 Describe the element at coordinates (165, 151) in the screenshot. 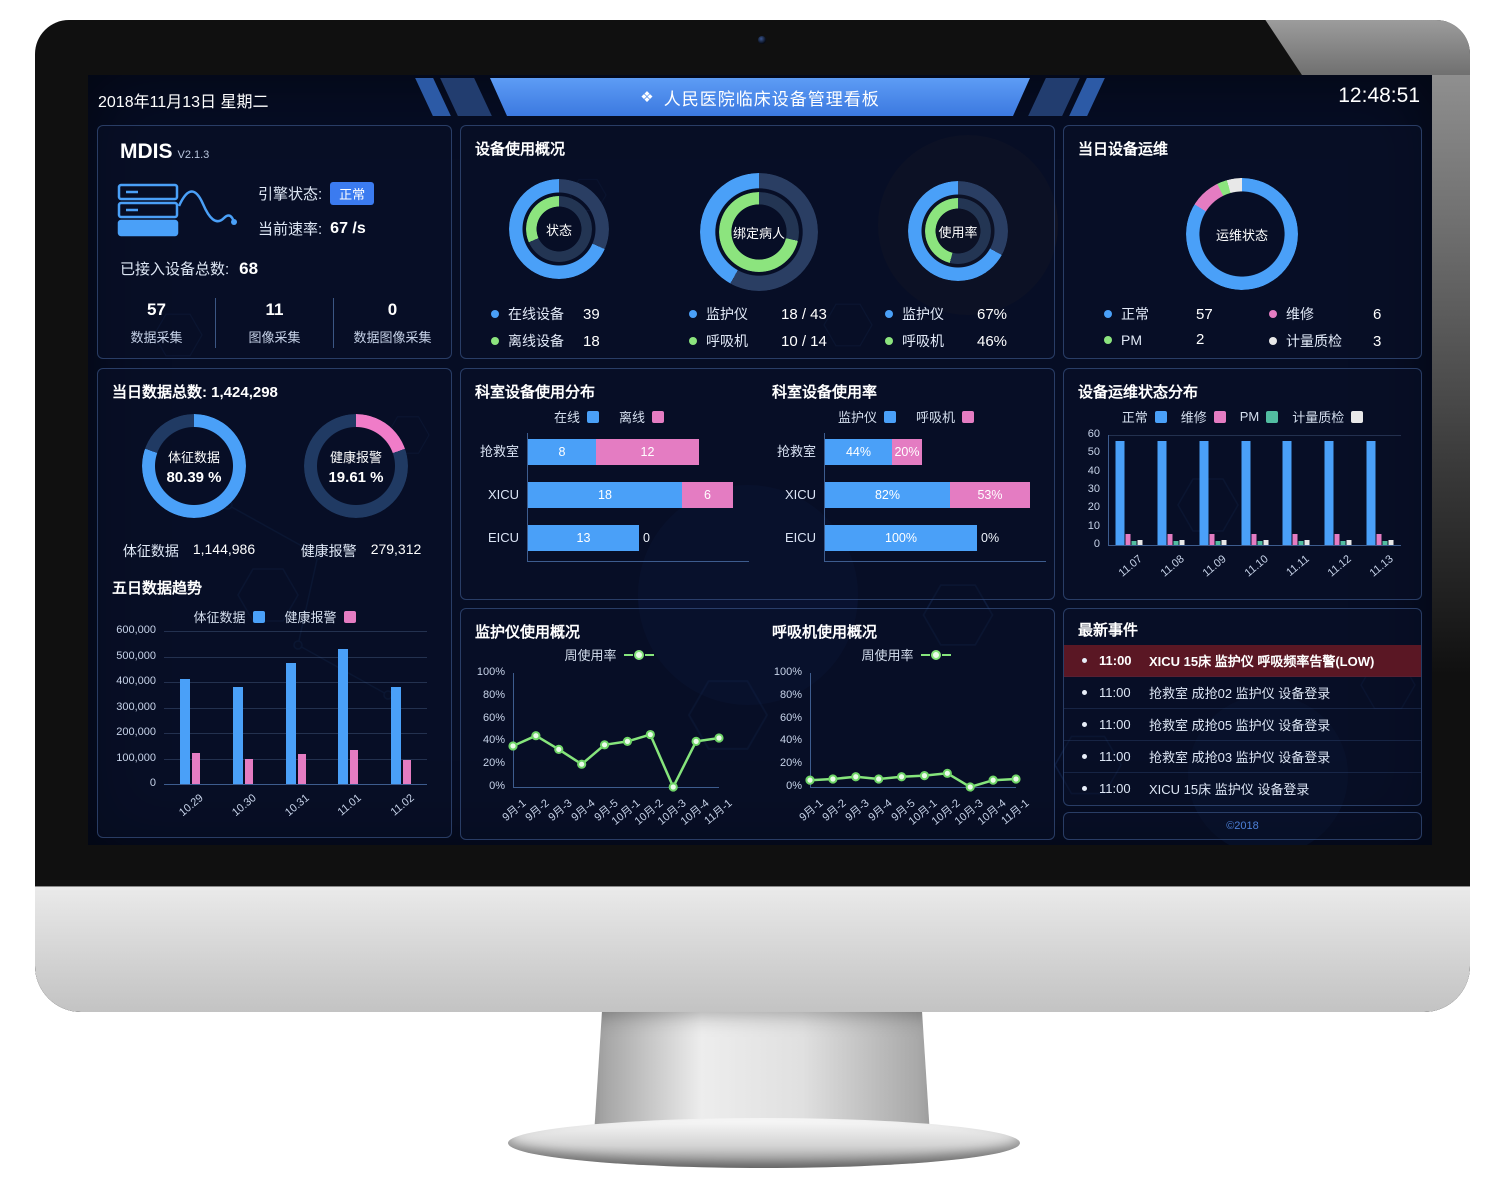

I see `mdis-title: MDIS V2.1.3` at that location.